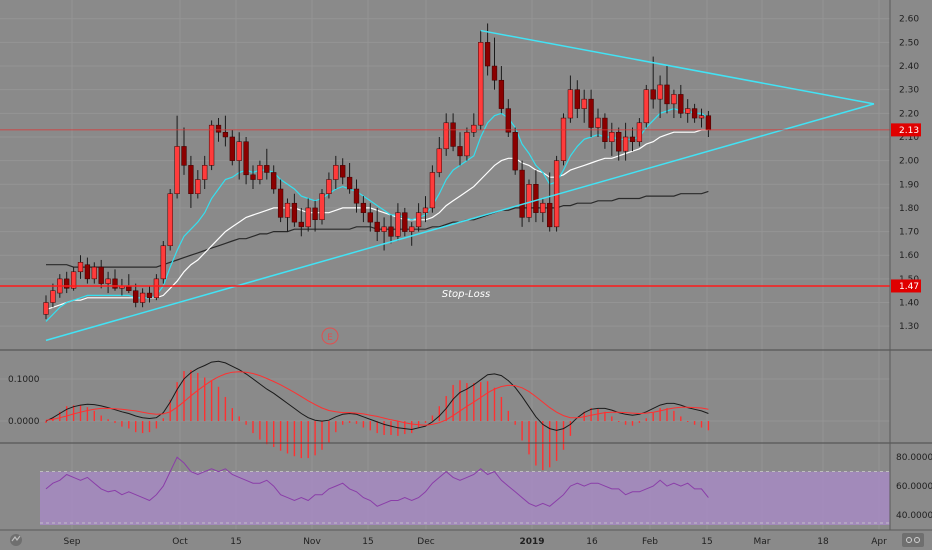  Describe the element at coordinates (16, 540) in the screenshot. I see `logo-icon` at that location.